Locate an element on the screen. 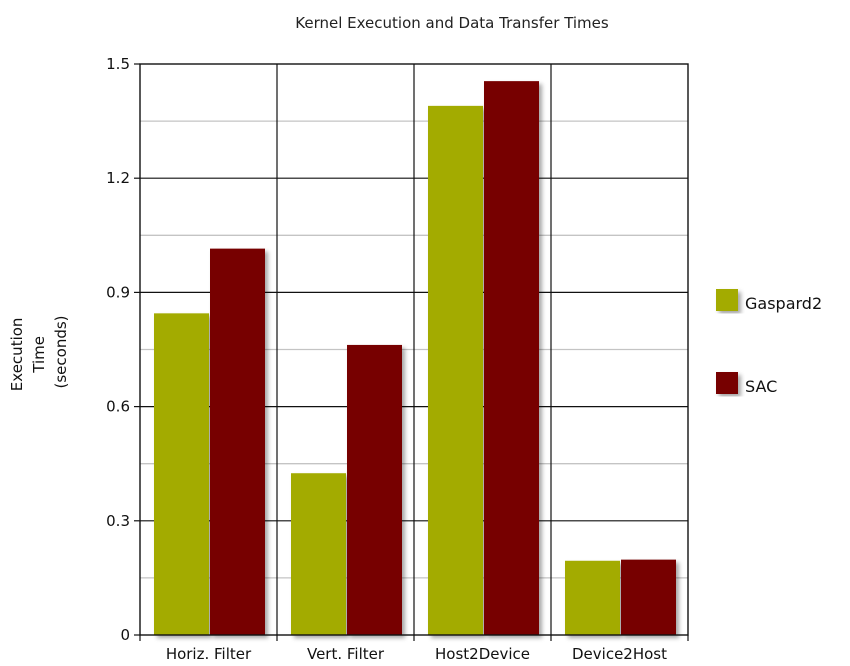  y-axis-ticks: 0 0.3 0.6 0.9 1.2 1.5 is located at coordinates (123, 349).